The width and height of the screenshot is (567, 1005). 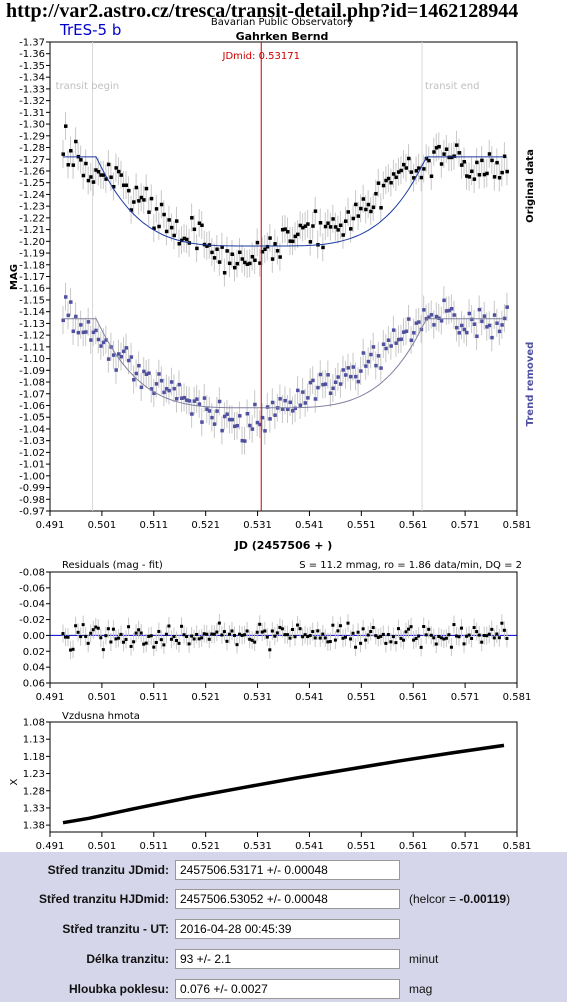 I want to click on duration-input, so click(x=287, y=959).